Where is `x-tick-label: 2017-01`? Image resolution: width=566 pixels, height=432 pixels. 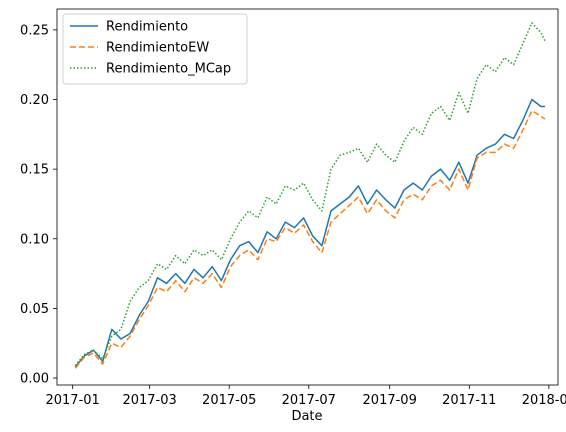
x-tick-label: 2017-01 is located at coordinates (72, 400).